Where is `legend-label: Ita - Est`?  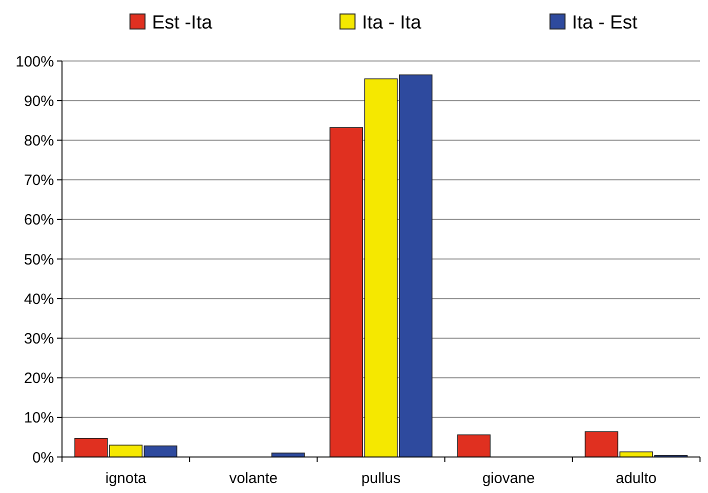
legend-label: Ita - Est is located at coordinates (605, 23).